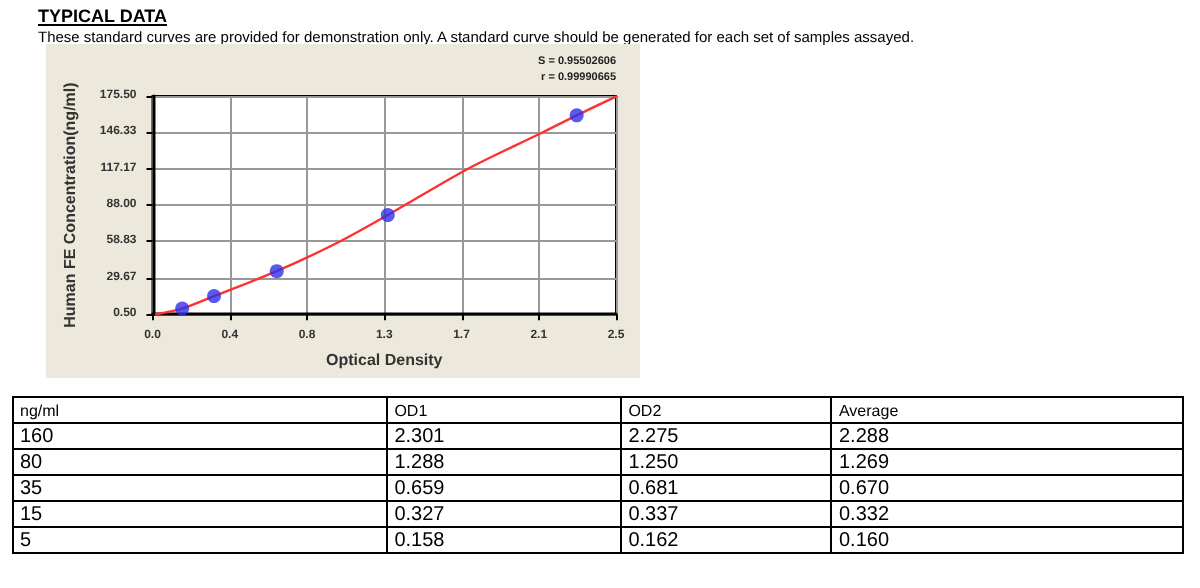 This screenshot has height=588, width=1200. I want to click on data-label: 1.288, so click(504, 462).